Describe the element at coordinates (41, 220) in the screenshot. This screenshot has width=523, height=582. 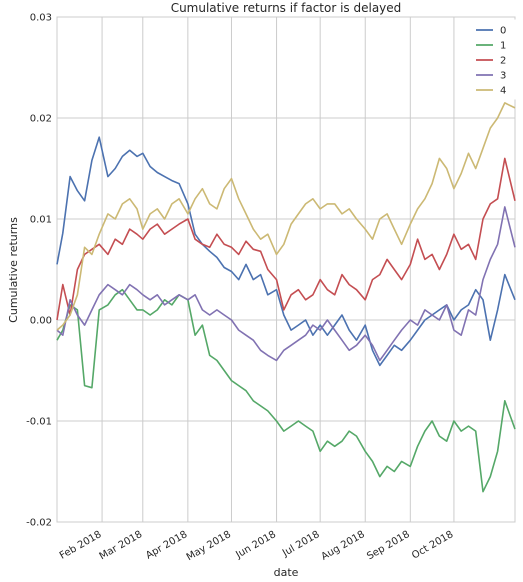
I see `y-tick-label: 0.01` at that location.